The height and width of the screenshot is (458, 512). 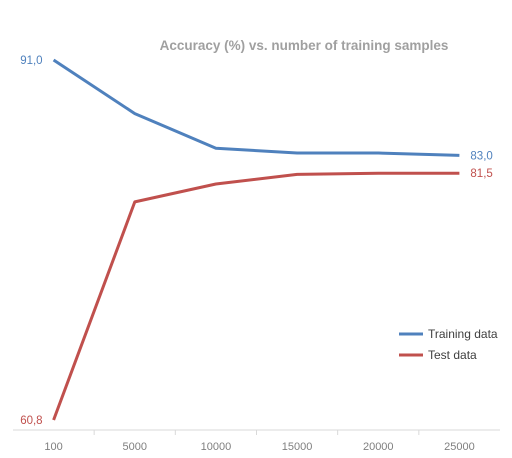 What do you see at coordinates (448, 344) in the screenshot?
I see `legend: Training data Test data` at bounding box center [448, 344].